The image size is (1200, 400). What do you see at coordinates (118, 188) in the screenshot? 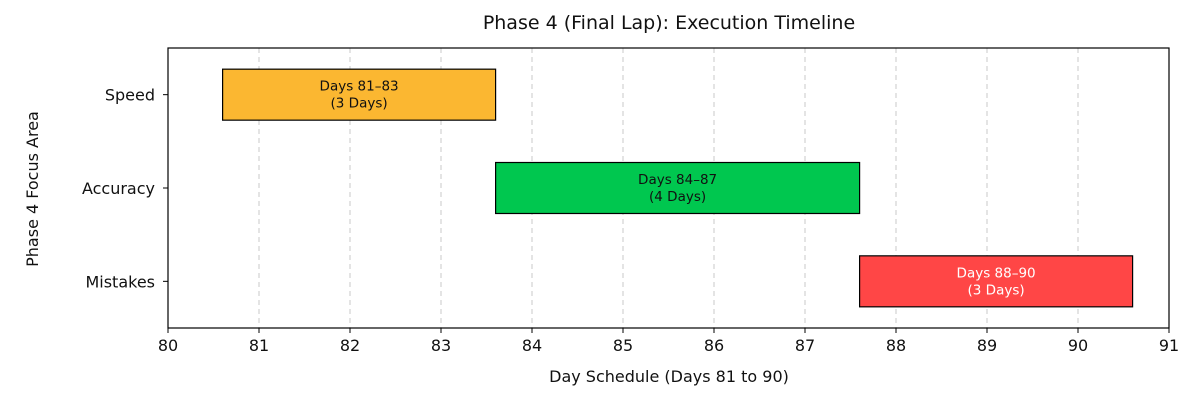
I see `y-category-label: Accuracy` at bounding box center [118, 188].